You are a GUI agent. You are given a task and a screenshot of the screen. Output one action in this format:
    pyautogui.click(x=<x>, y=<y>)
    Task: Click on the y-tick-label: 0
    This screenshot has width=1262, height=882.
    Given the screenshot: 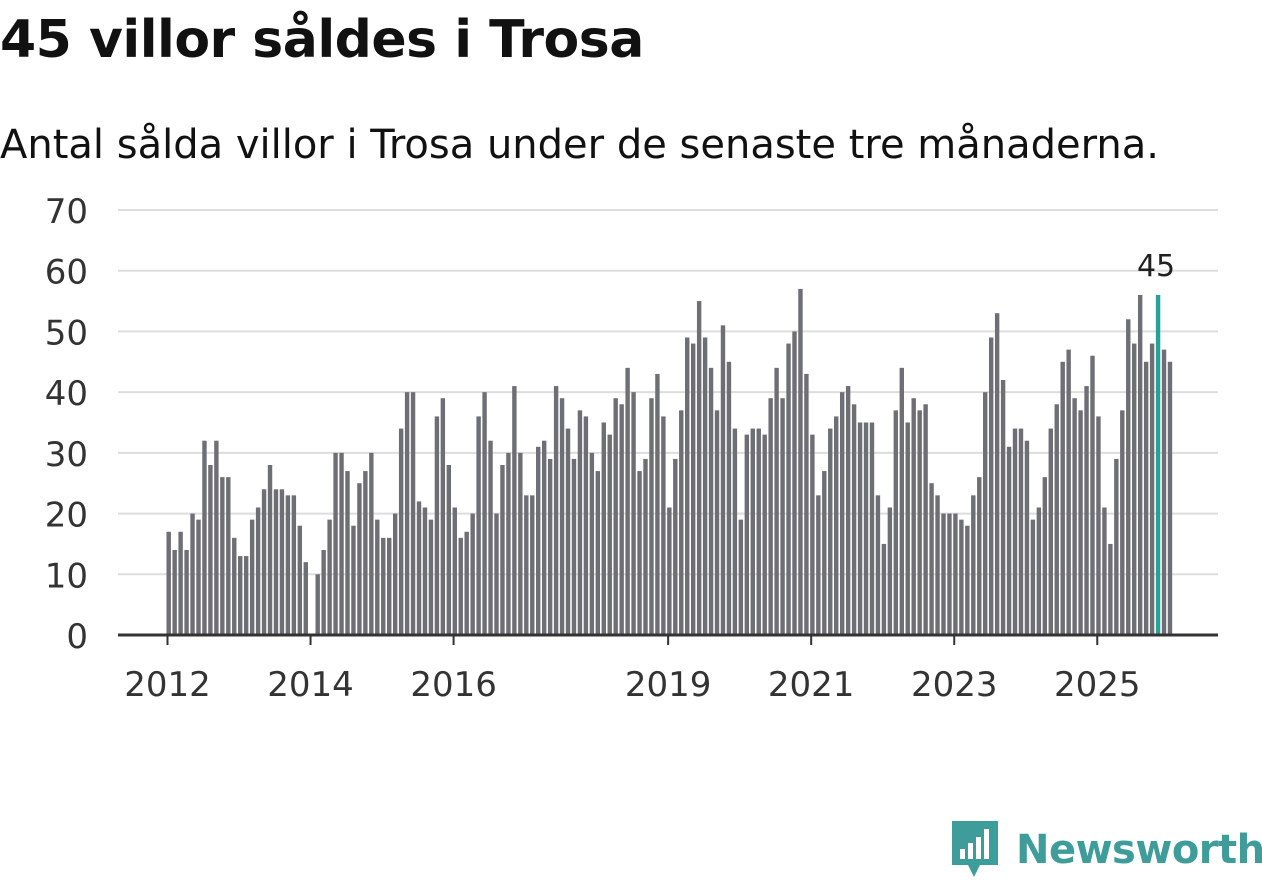 What is the action you would take?
    pyautogui.click(x=77, y=637)
    